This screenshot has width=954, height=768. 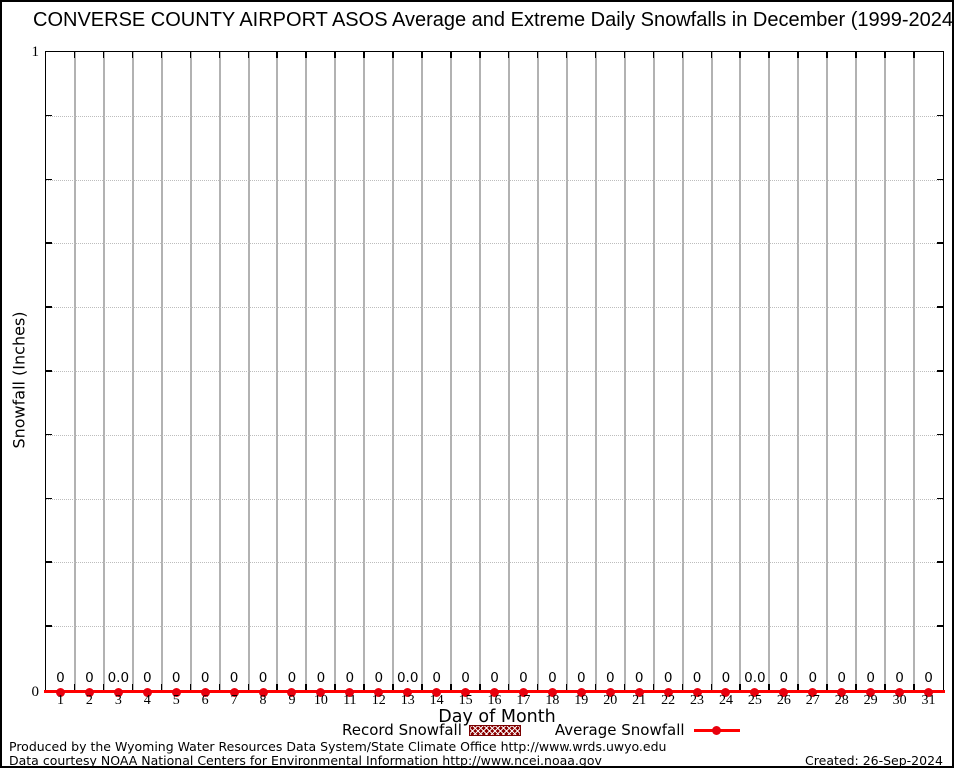 What do you see at coordinates (874, 760) in the screenshot?
I see `footer-created-date: Created: 26-Sep-2024` at bounding box center [874, 760].